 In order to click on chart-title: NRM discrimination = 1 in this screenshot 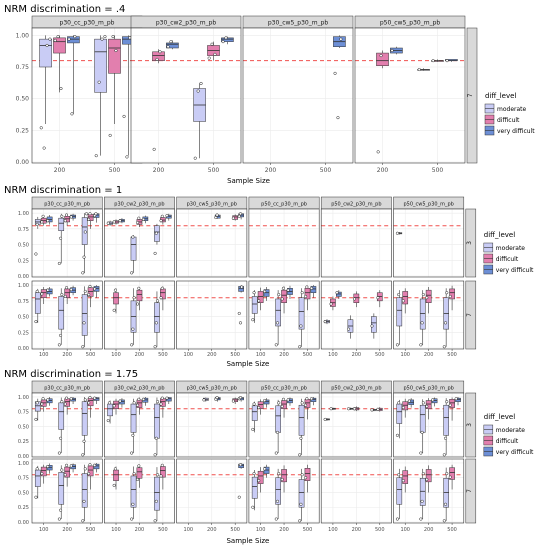, I will do `click(63, 190)`.